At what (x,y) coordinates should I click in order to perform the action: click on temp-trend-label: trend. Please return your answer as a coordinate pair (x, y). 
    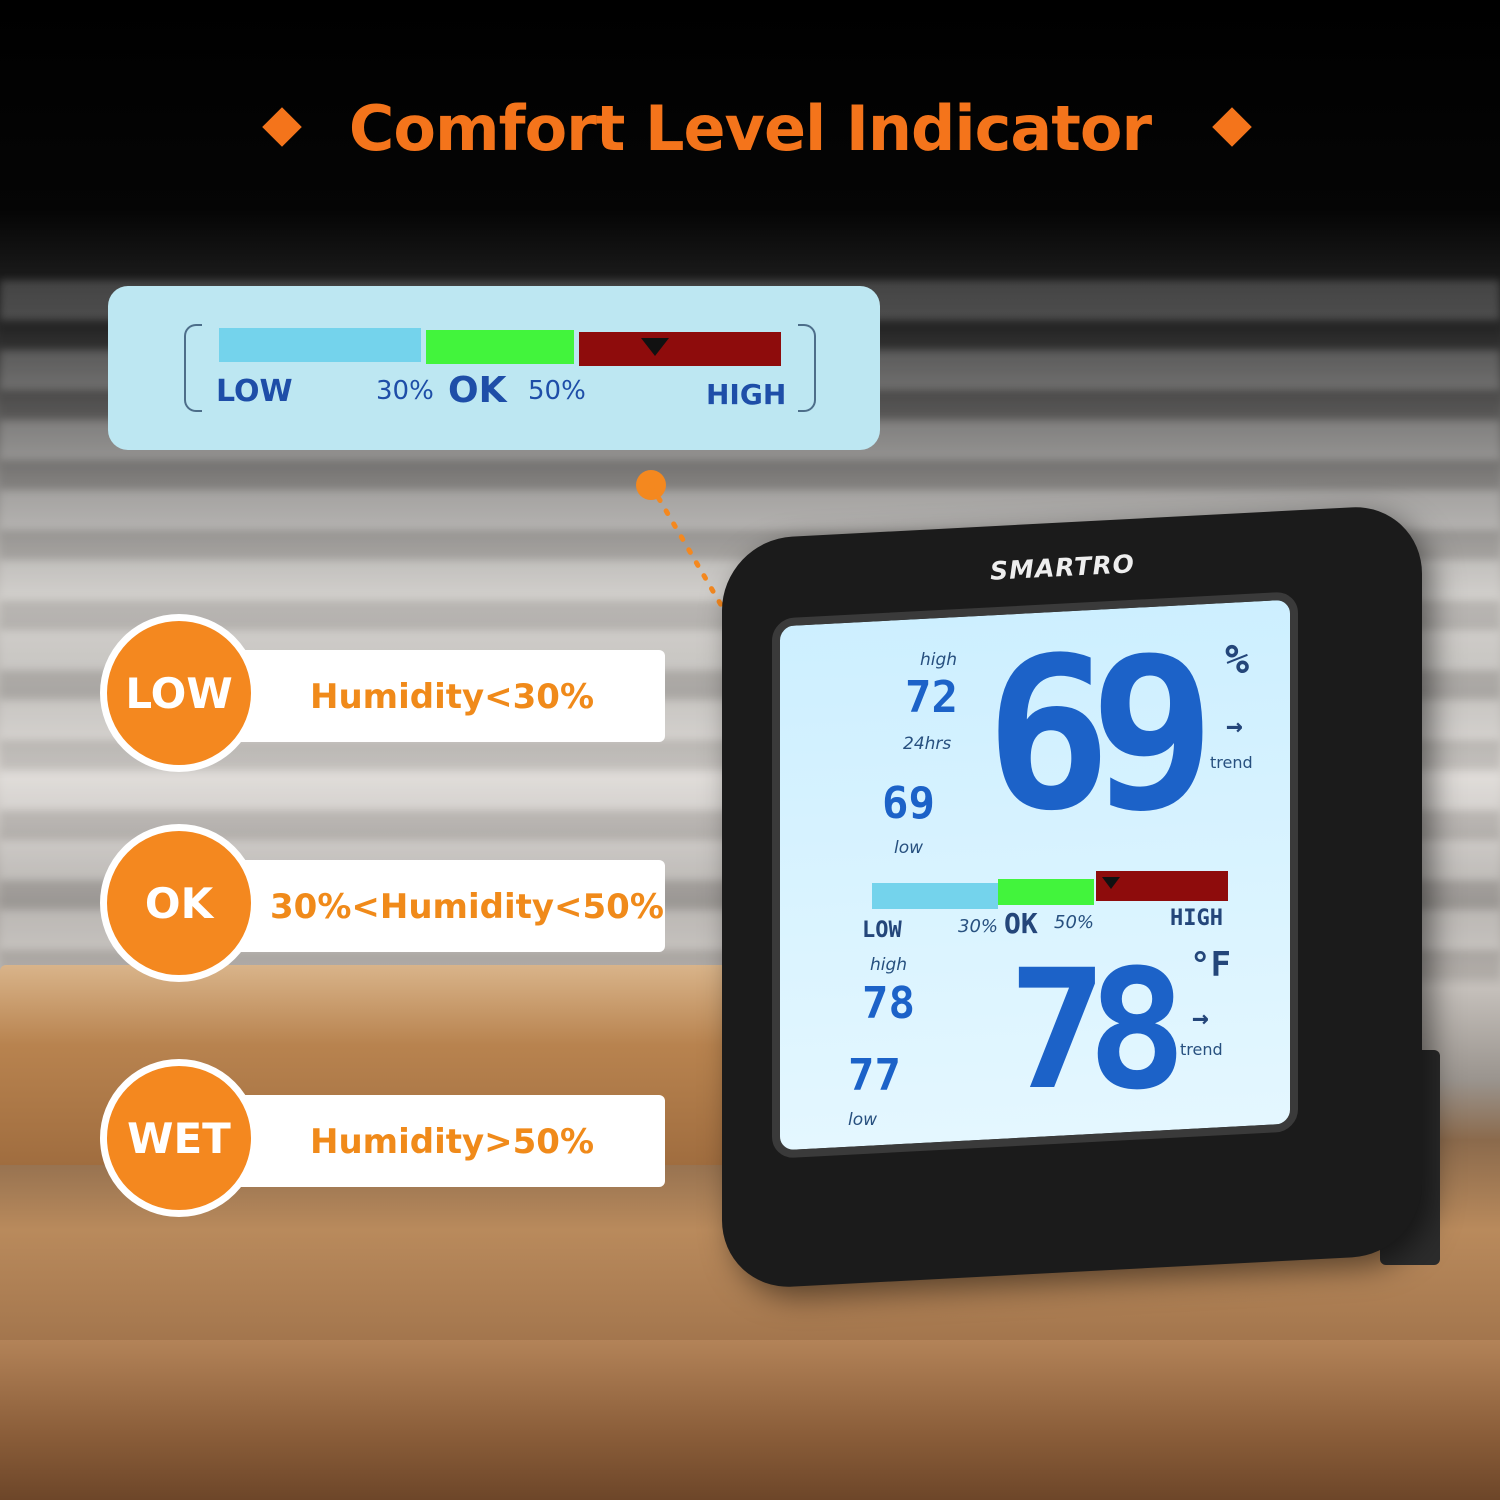
    Looking at the image, I should click on (1201, 1049).